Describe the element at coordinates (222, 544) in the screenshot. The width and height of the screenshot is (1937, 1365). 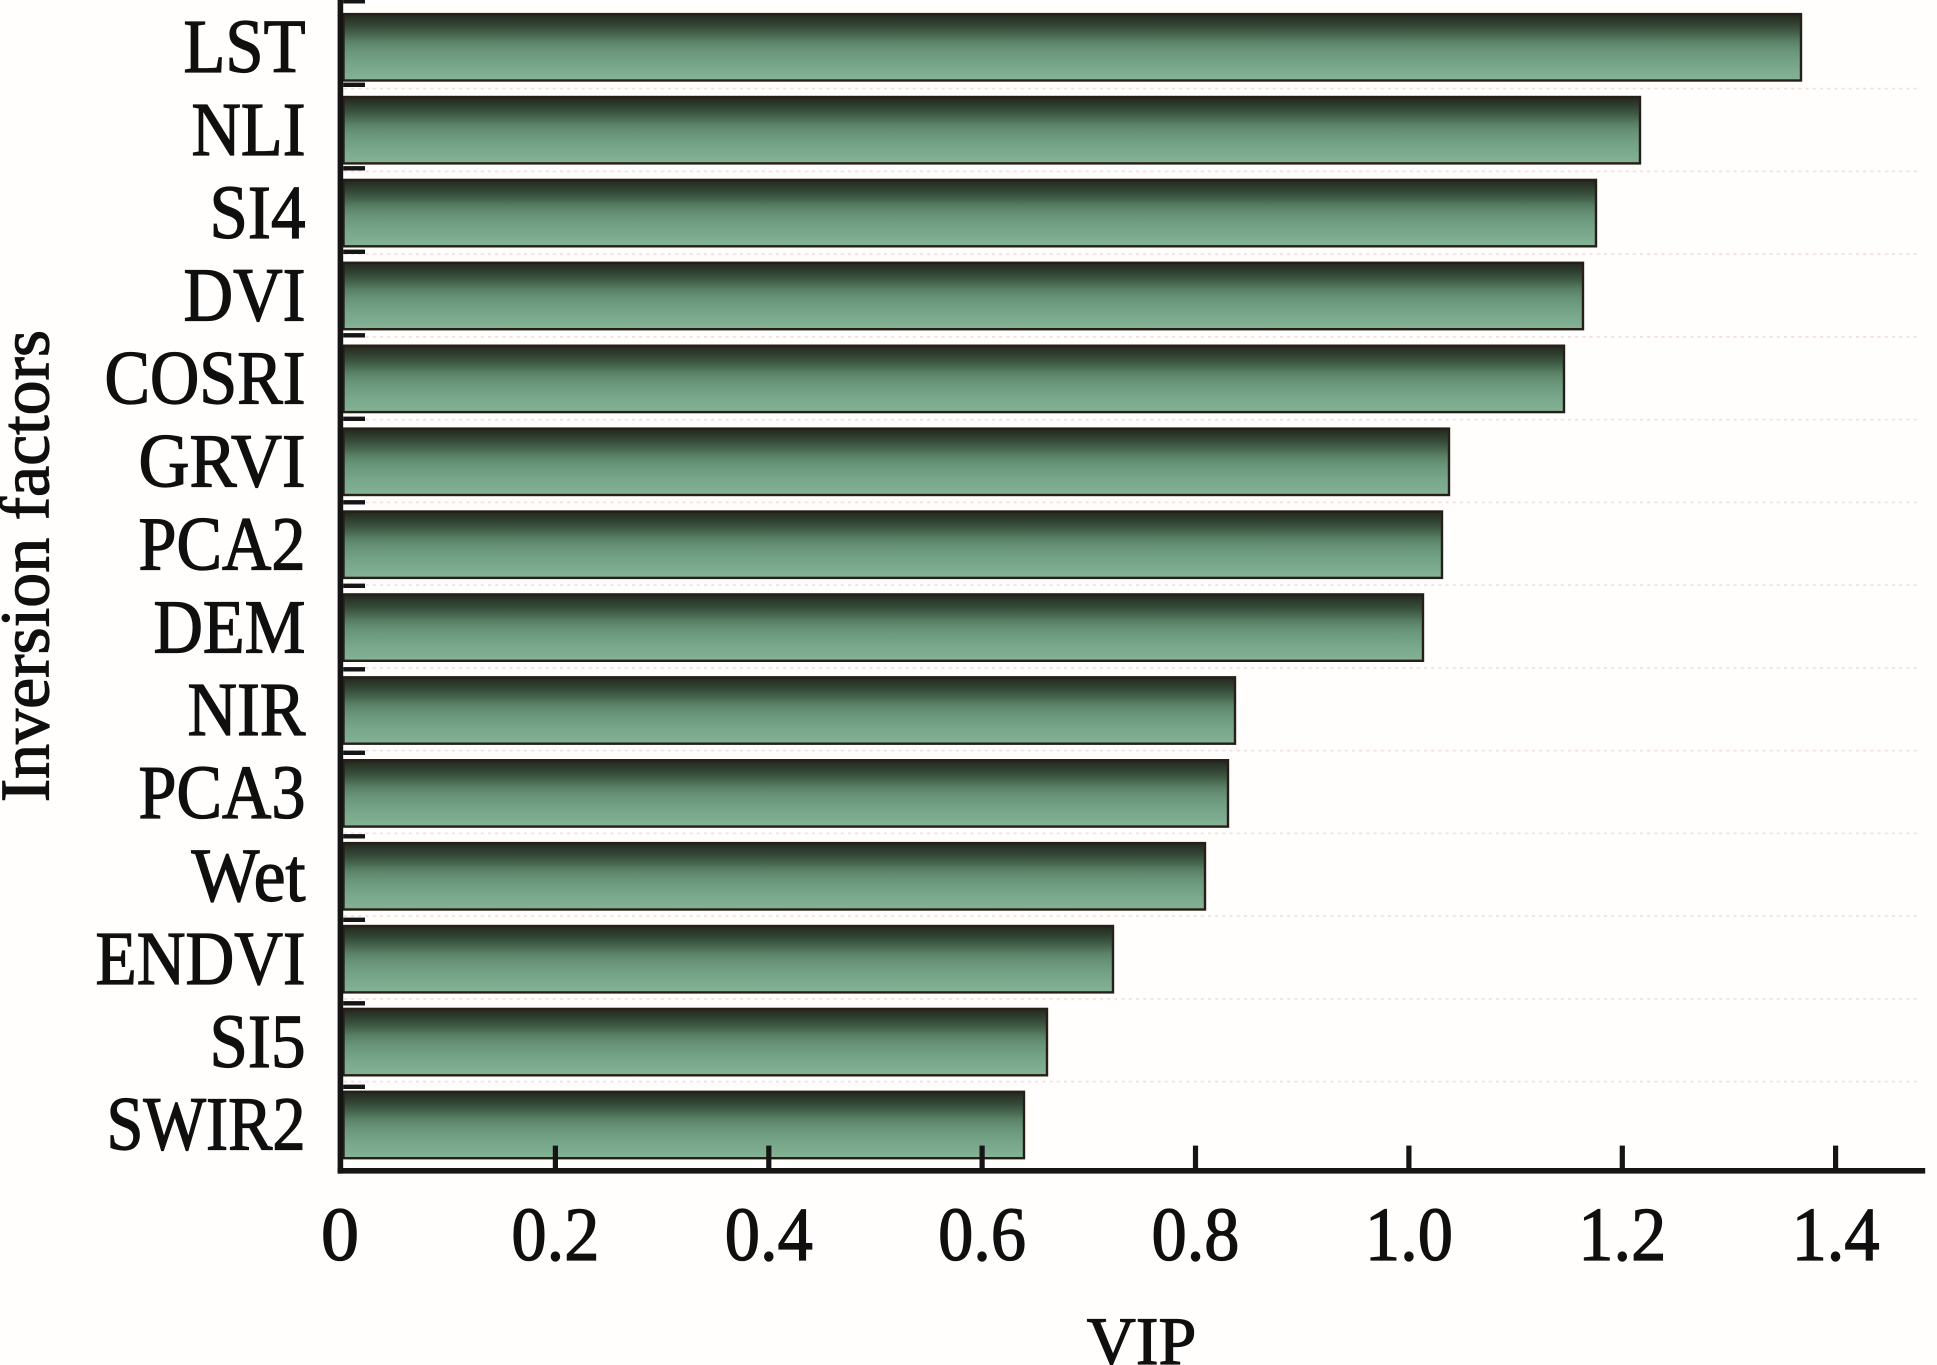
I see `svg-text: PCA2` at that location.